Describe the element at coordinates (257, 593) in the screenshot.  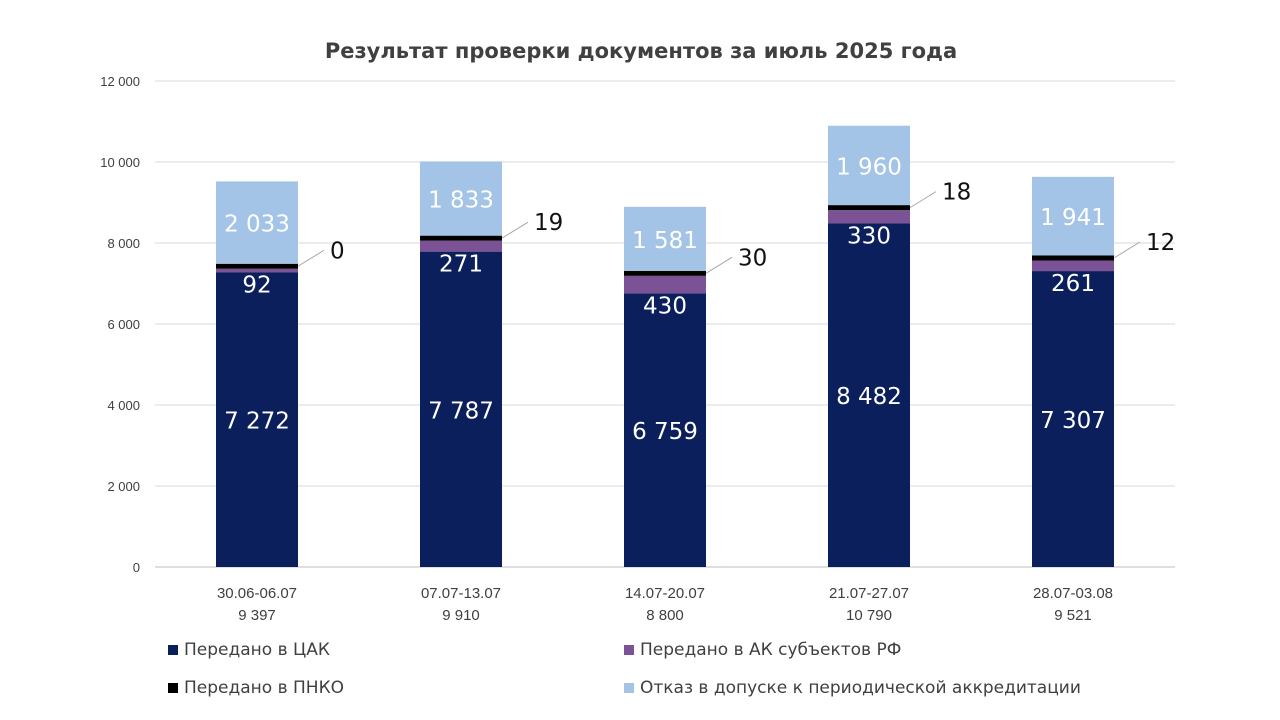
I see `x-tick-label: 30.06-06.07` at that location.